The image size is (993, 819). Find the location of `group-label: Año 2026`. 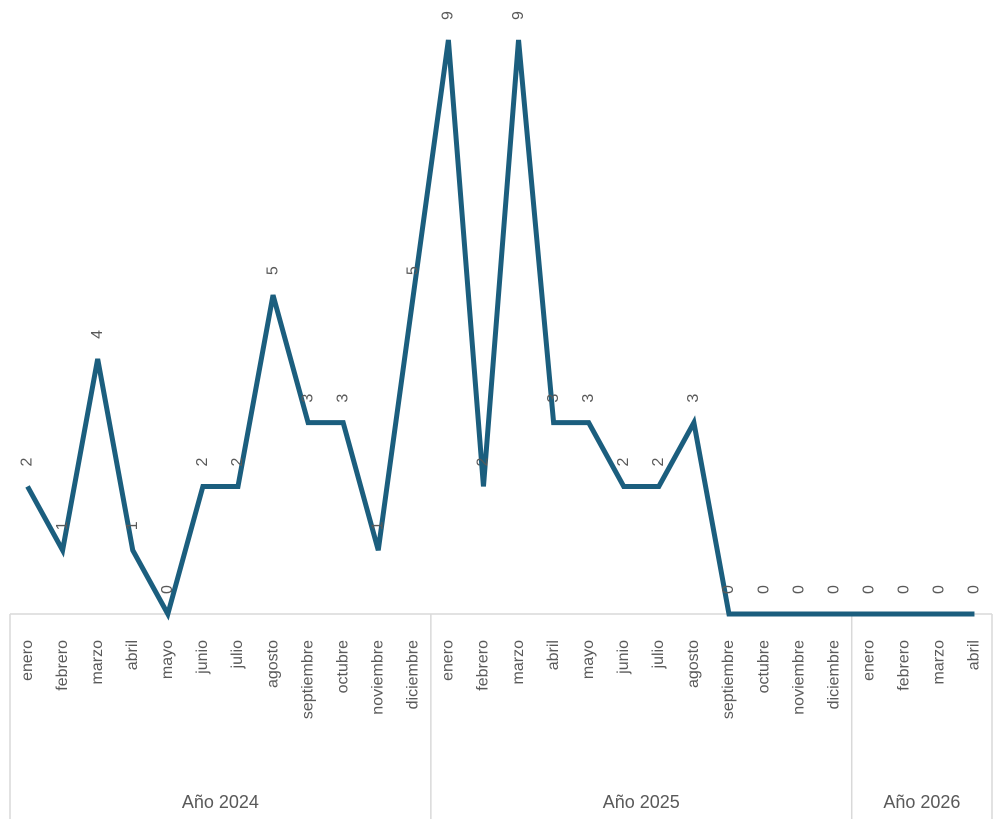

group-label: Año 2026 is located at coordinates (921, 802).